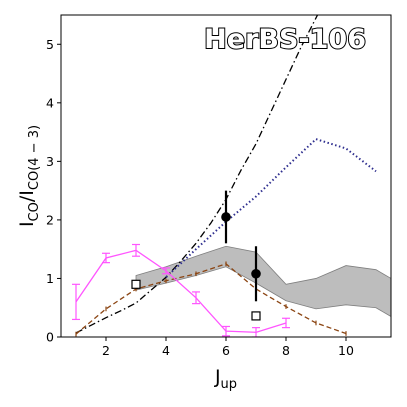 The width and height of the screenshot is (407, 407). I want to click on panel-label: HerBS-106, so click(285, 39).